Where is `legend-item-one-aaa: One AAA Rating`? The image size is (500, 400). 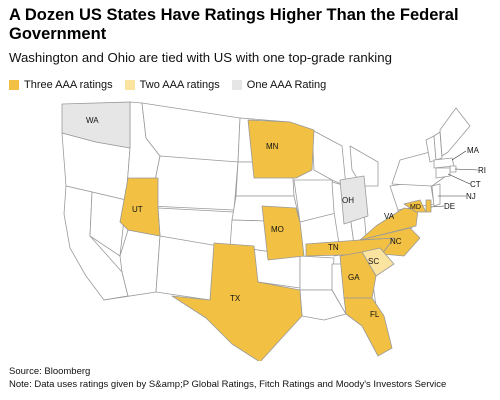
legend-item-one-aaa: One AAA Rating is located at coordinates (279, 85).